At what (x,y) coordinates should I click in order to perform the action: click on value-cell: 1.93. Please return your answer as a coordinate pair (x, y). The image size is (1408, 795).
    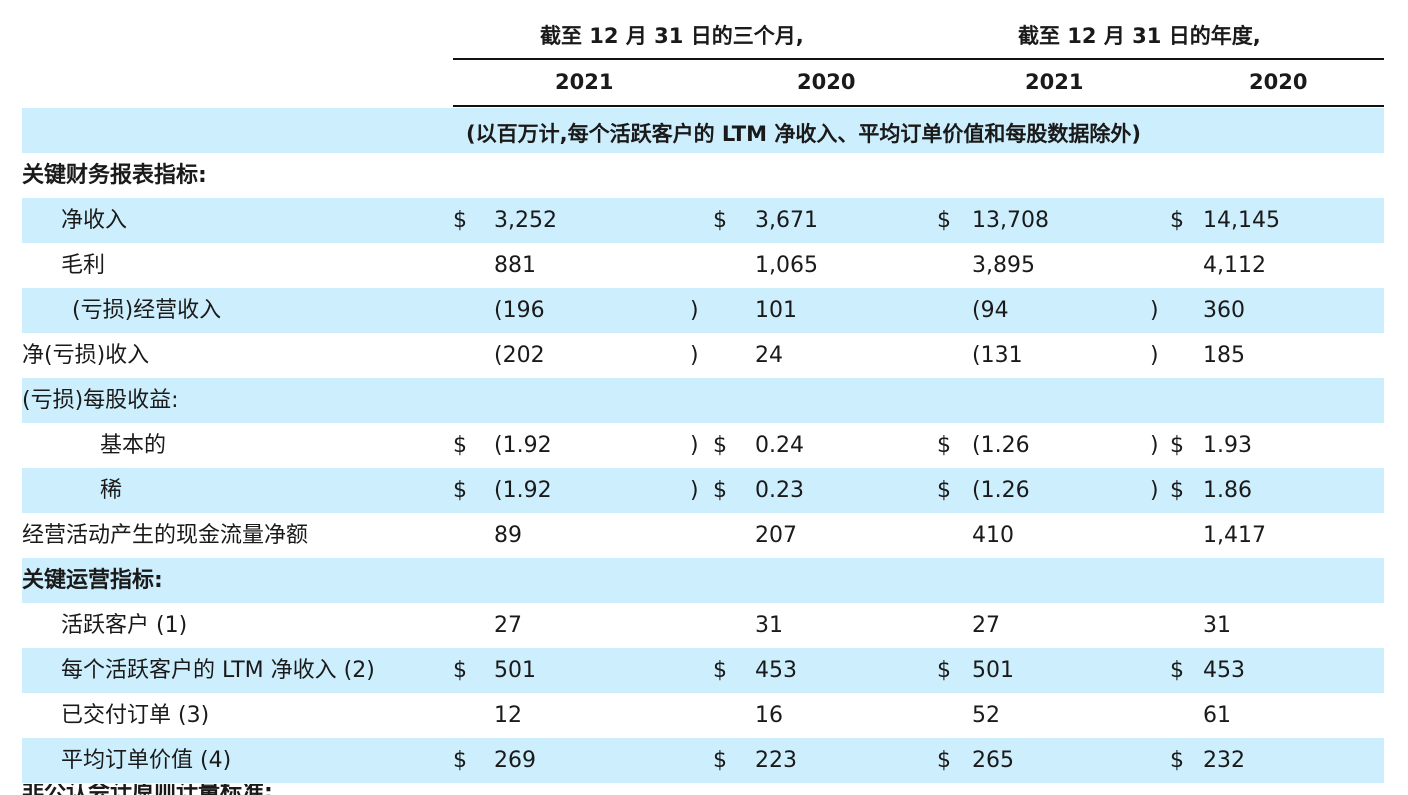
    Looking at the image, I should click on (1227, 445).